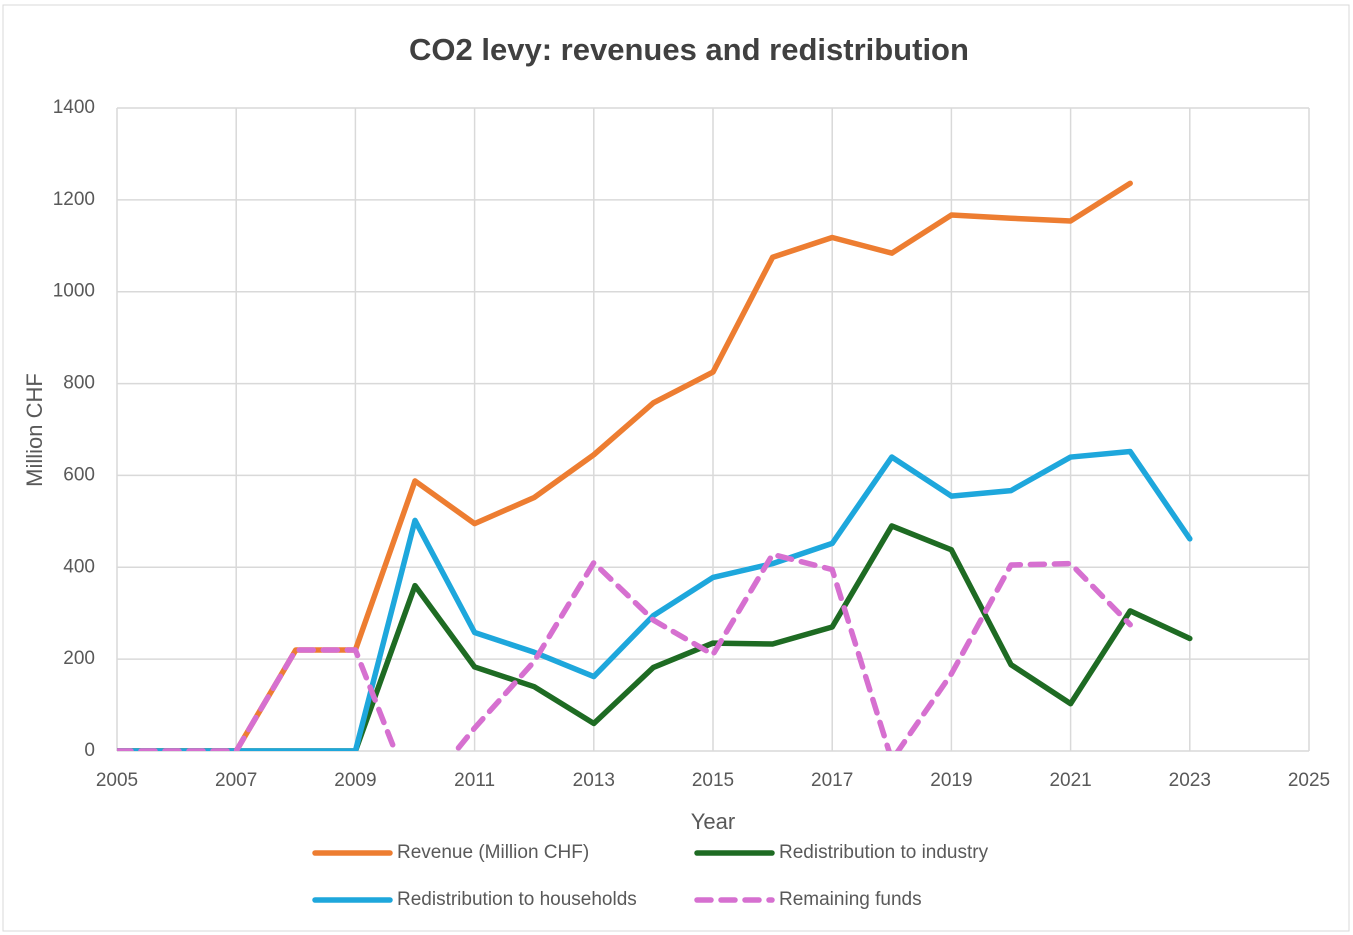  What do you see at coordinates (117, 780) in the screenshot?
I see `x-tick-label: 2005` at bounding box center [117, 780].